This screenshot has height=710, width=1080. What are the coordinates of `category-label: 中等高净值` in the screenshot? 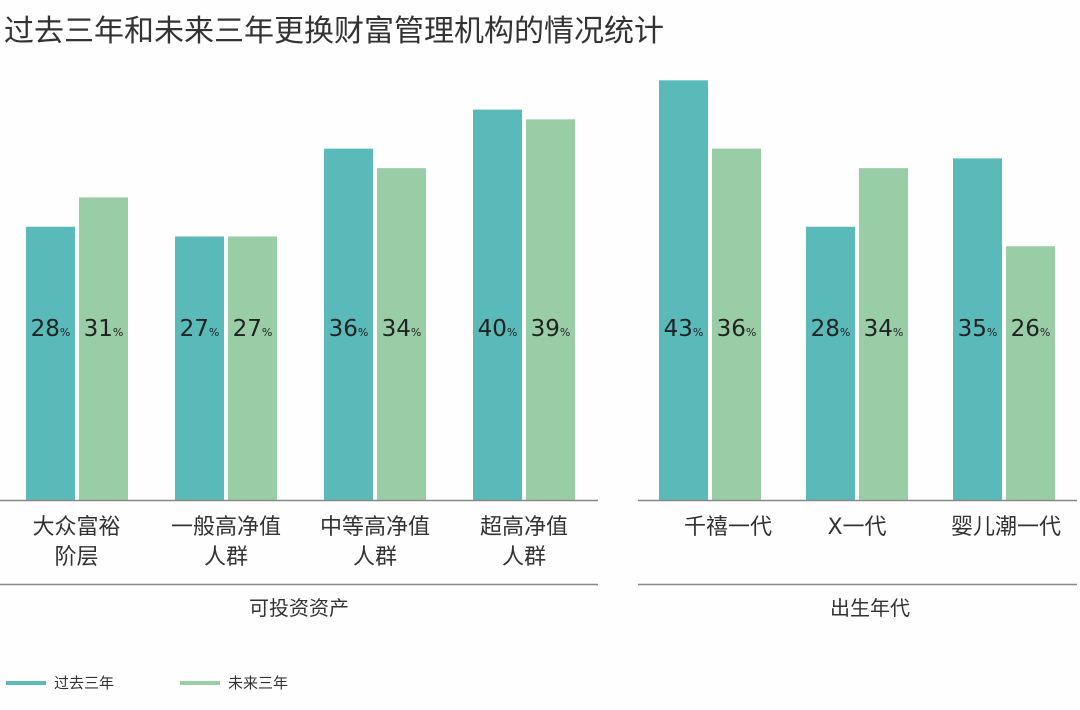 It's located at (375, 527).